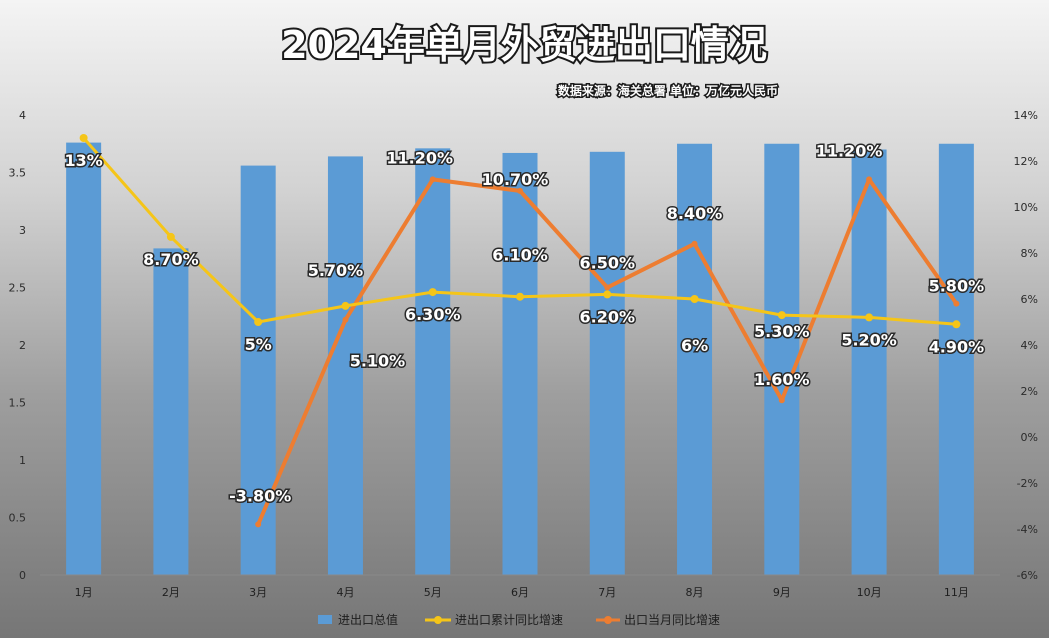 The image size is (1049, 638). What do you see at coordinates (84, 592) in the screenshot?
I see `x-axis-category-label: 1月` at bounding box center [84, 592].